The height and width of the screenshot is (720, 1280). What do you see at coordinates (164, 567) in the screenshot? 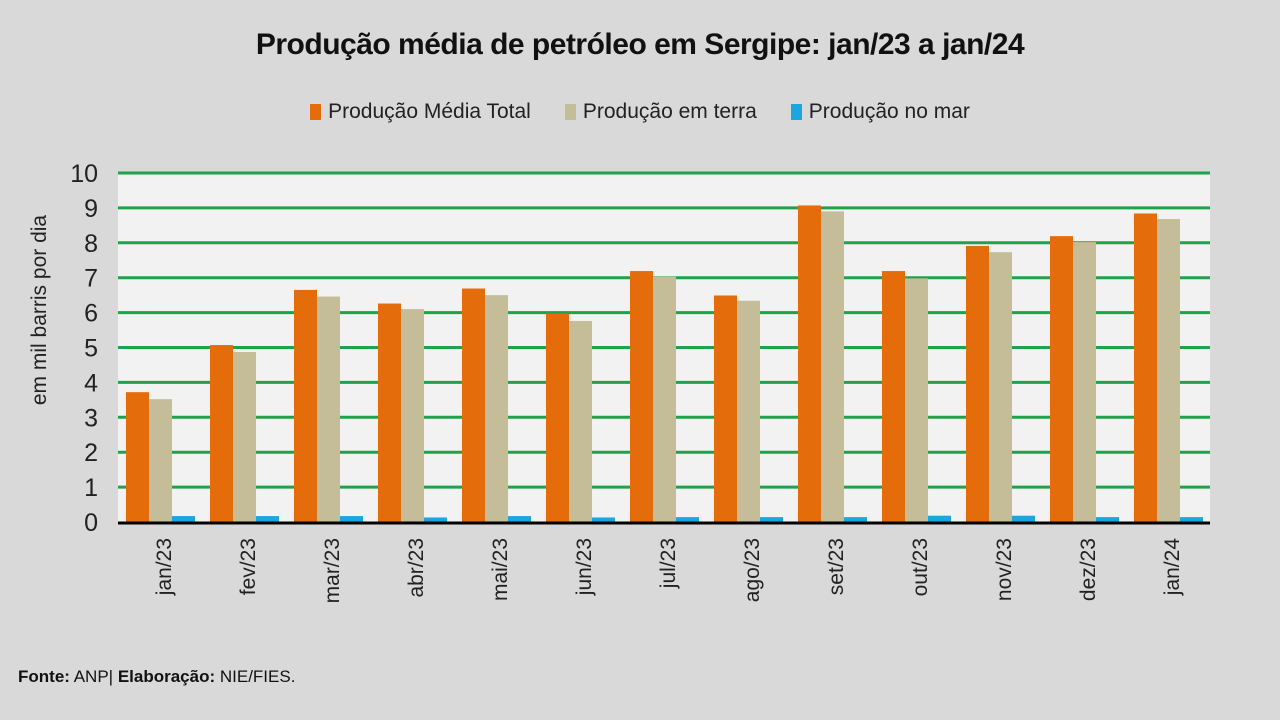
I see `x-tick-label: jan/23` at bounding box center [164, 567].